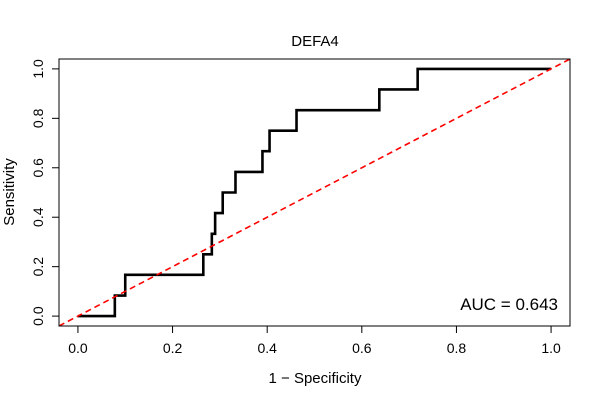  I want to click on x-axis-label: 1 − Specificity, so click(315, 378).